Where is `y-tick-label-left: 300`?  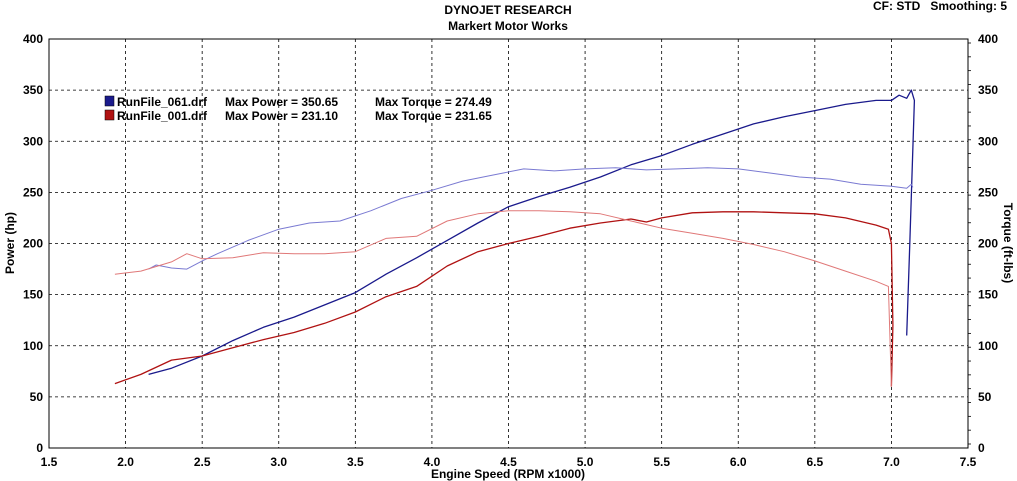
y-tick-label-left: 300 is located at coordinates (33, 141).